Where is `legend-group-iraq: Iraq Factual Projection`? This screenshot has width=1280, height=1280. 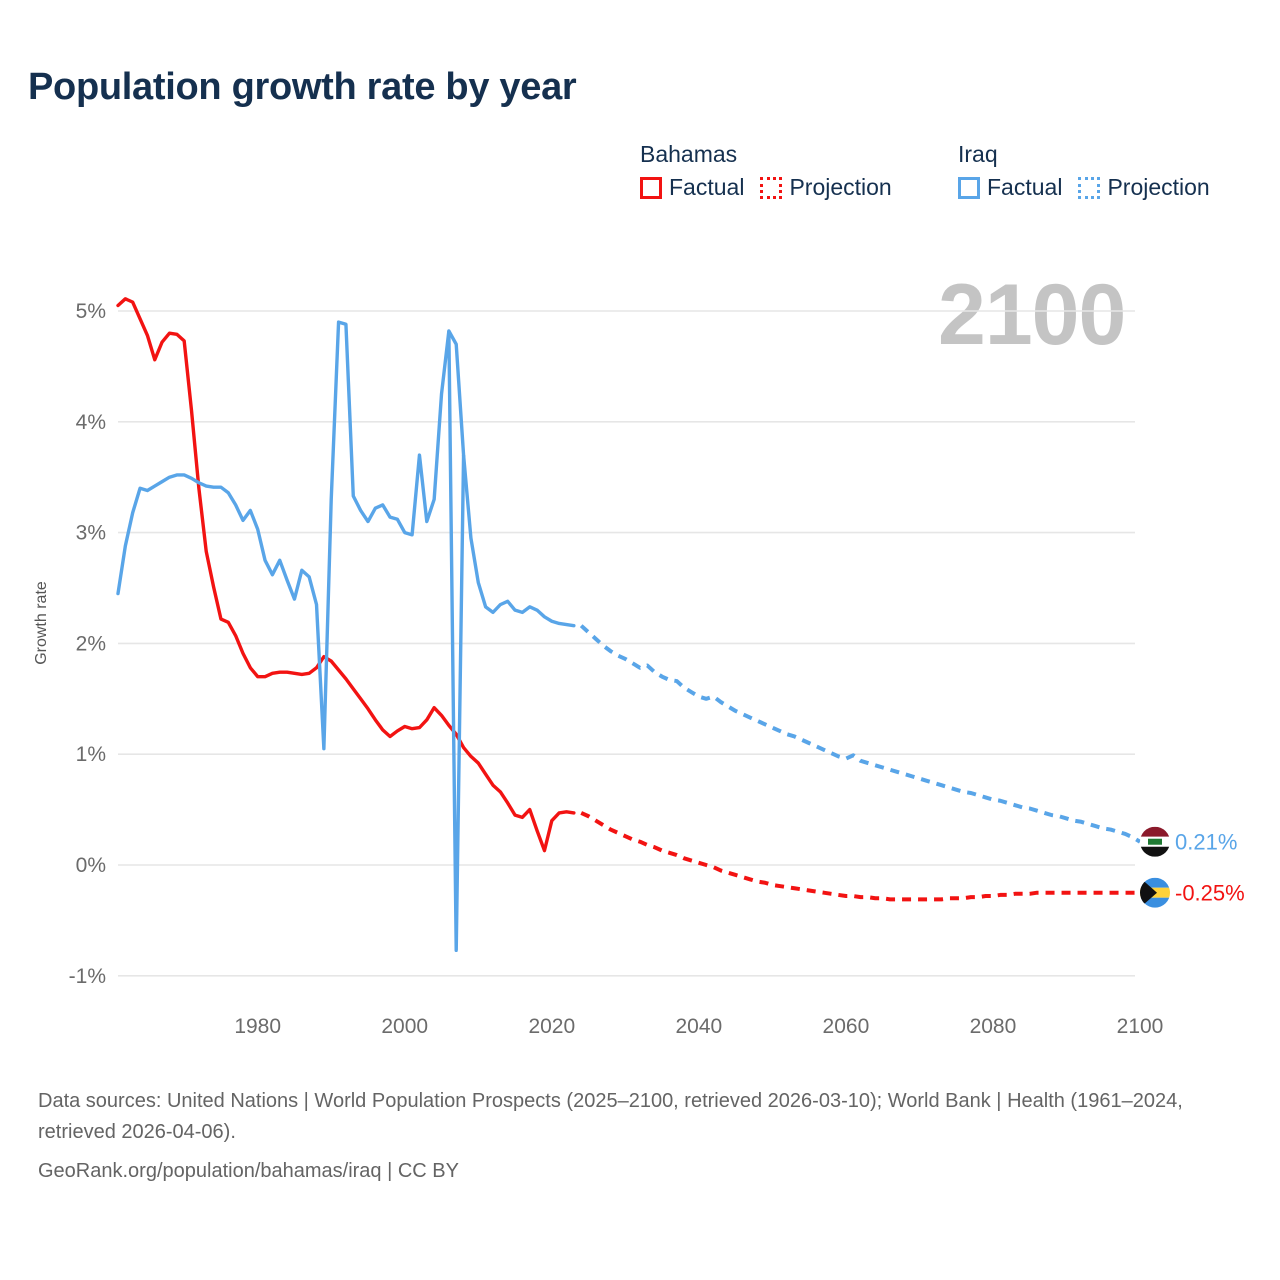 legend-group-iraq: Iraq Factual Projection is located at coordinates (1108, 170).